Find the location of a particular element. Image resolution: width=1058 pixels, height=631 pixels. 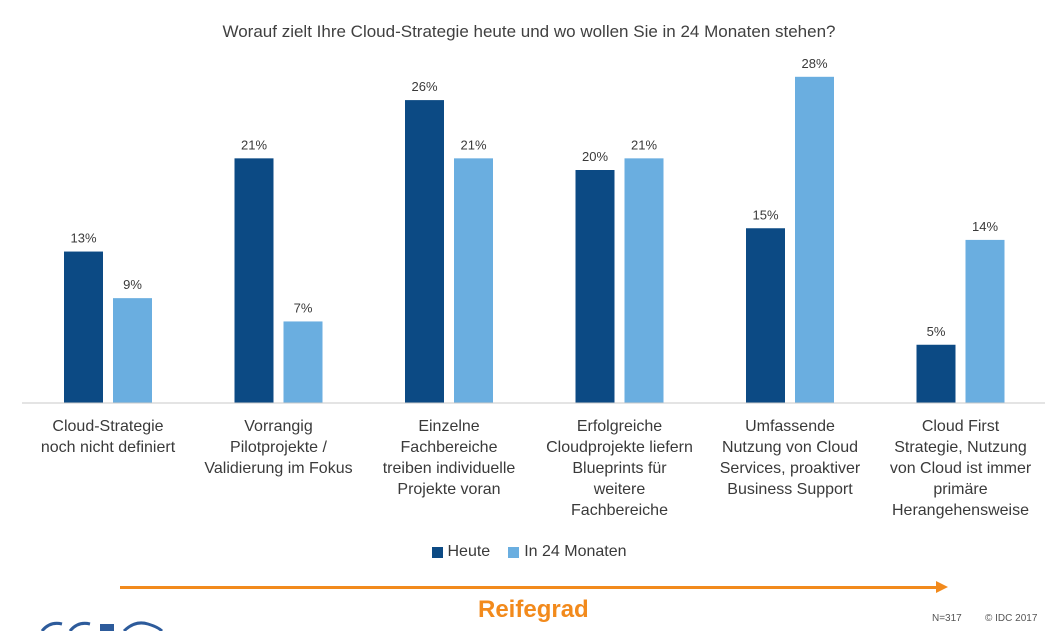

legend-item-heute: Heute is located at coordinates (461, 552).